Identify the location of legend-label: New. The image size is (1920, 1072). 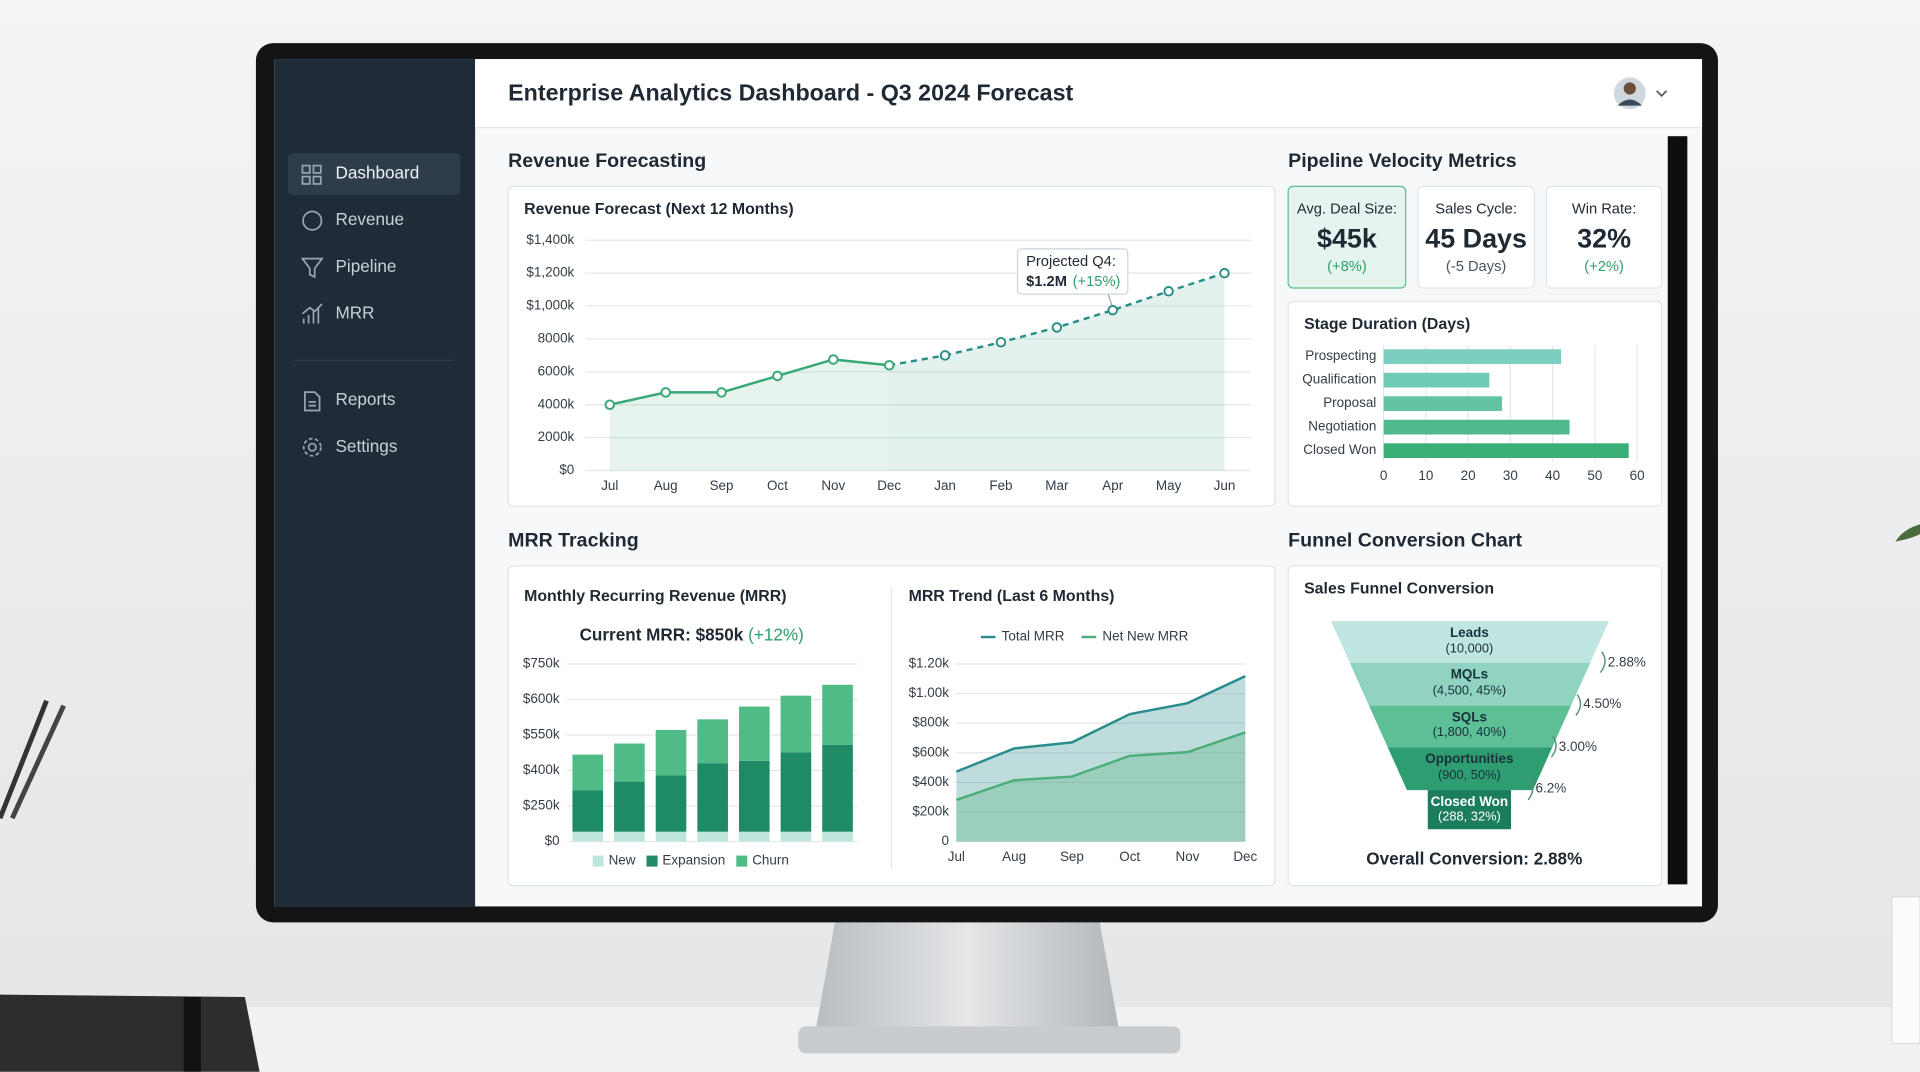
(622, 860).